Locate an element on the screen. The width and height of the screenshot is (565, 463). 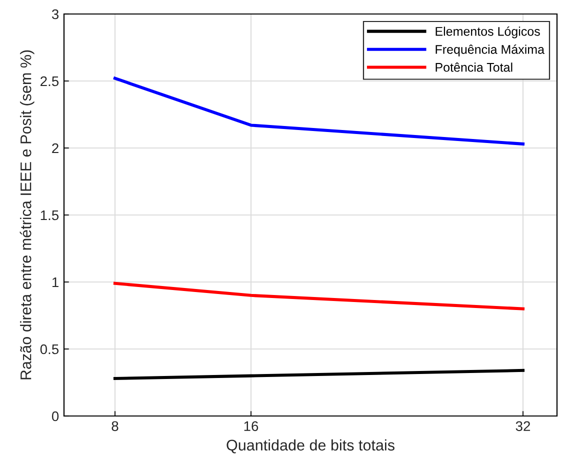
legend-label: Elementos Lógicos is located at coordinates (488, 32).